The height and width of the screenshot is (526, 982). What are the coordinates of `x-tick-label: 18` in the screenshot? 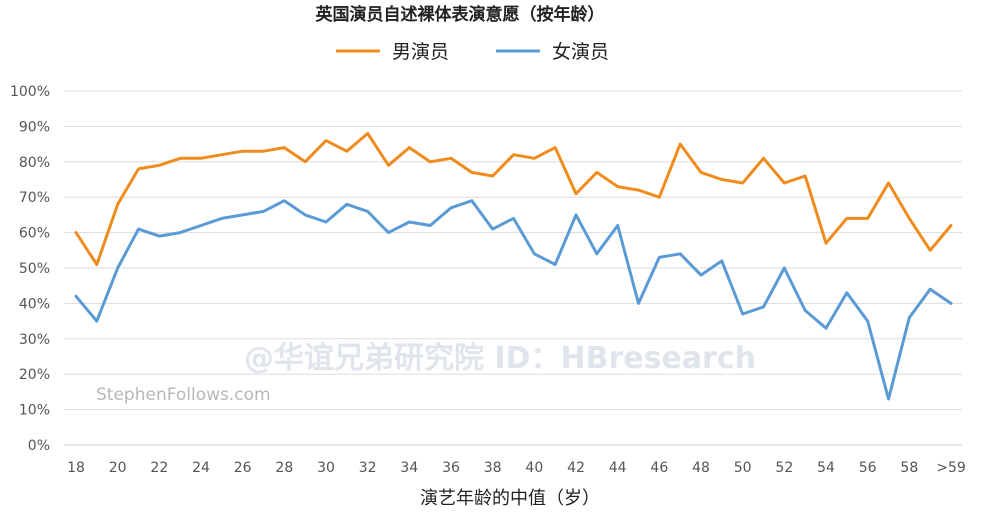 It's located at (76, 468).